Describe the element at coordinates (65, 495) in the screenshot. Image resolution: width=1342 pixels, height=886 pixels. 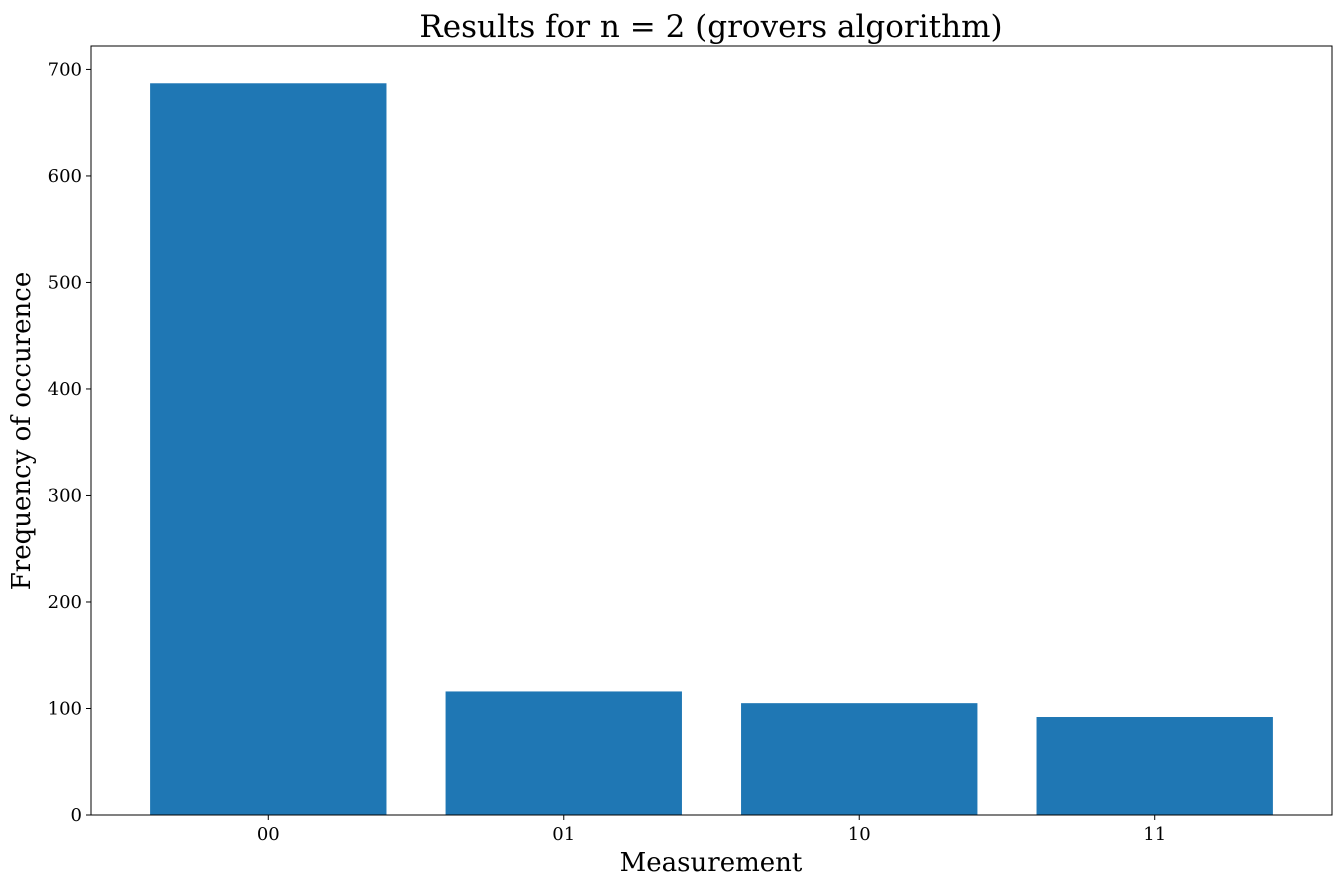
I see `y-tick-label: 300` at that location.